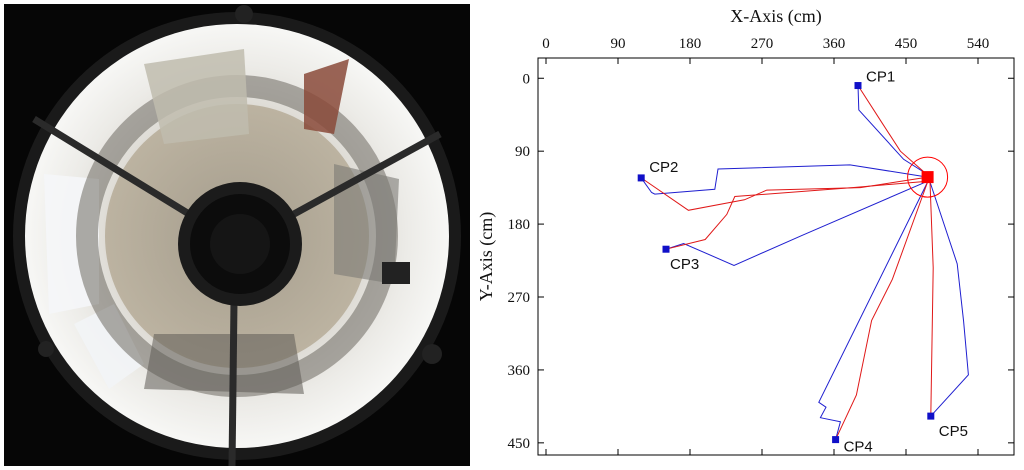 The height and width of the screenshot is (470, 1024). I want to click on target-marker, so click(928, 177).